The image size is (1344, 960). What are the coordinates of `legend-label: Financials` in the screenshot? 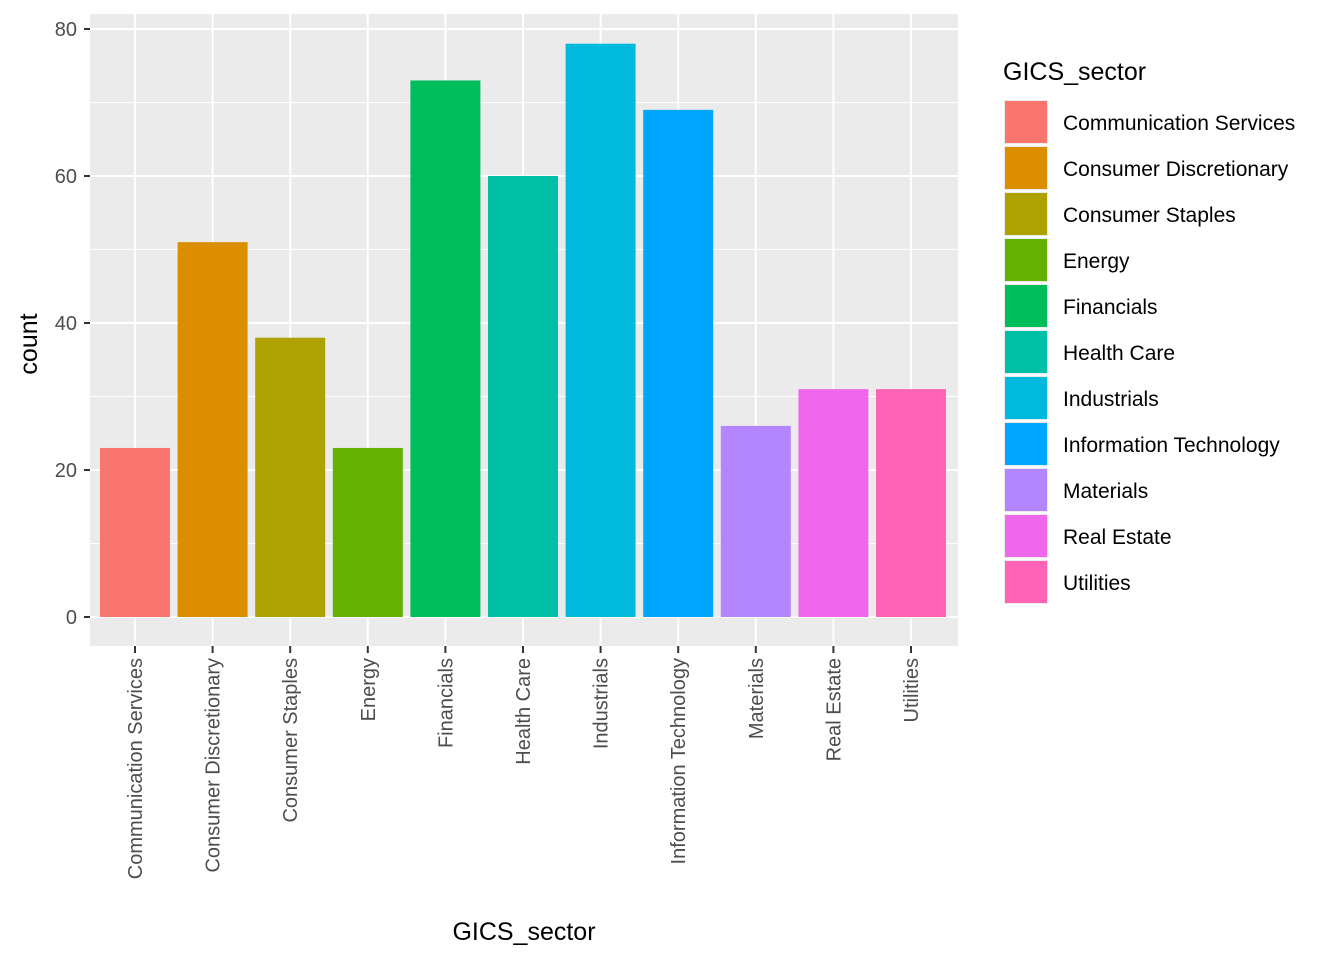 It's located at (1110, 307).